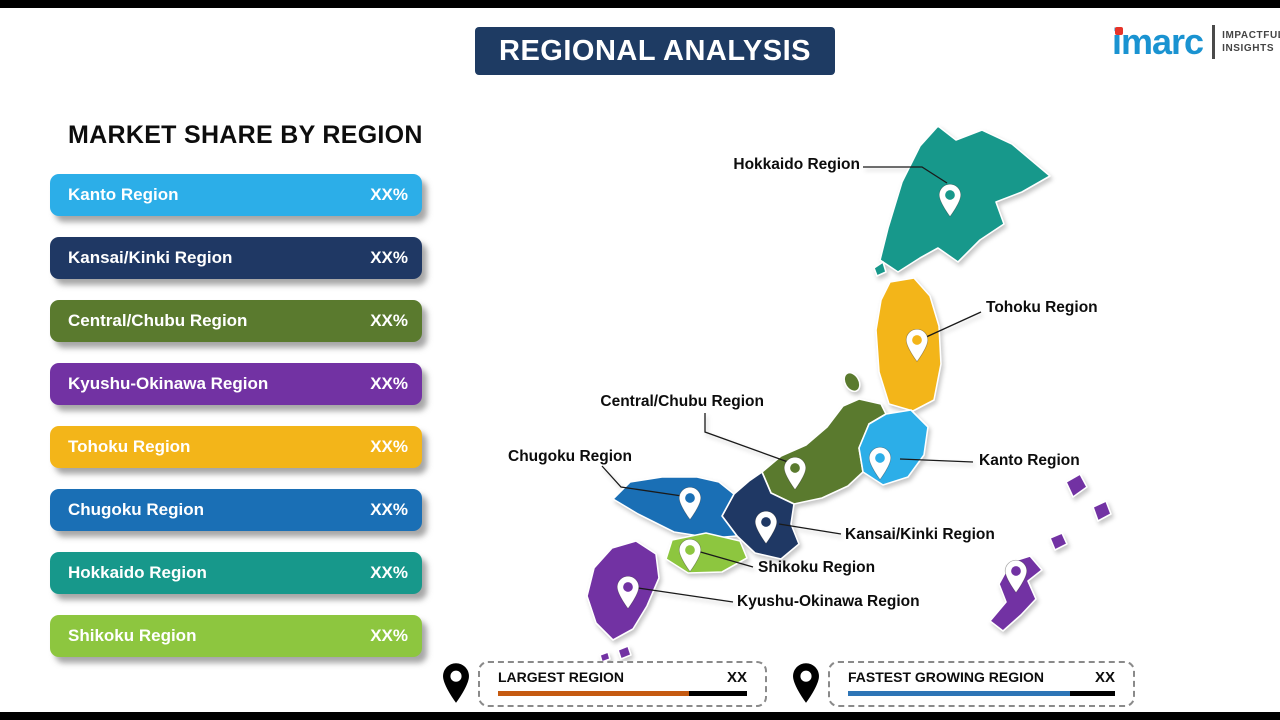 This screenshot has width=1280, height=720. What do you see at coordinates (806, 683) in the screenshot?
I see `fastest-growing-pin-icon` at bounding box center [806, 683].